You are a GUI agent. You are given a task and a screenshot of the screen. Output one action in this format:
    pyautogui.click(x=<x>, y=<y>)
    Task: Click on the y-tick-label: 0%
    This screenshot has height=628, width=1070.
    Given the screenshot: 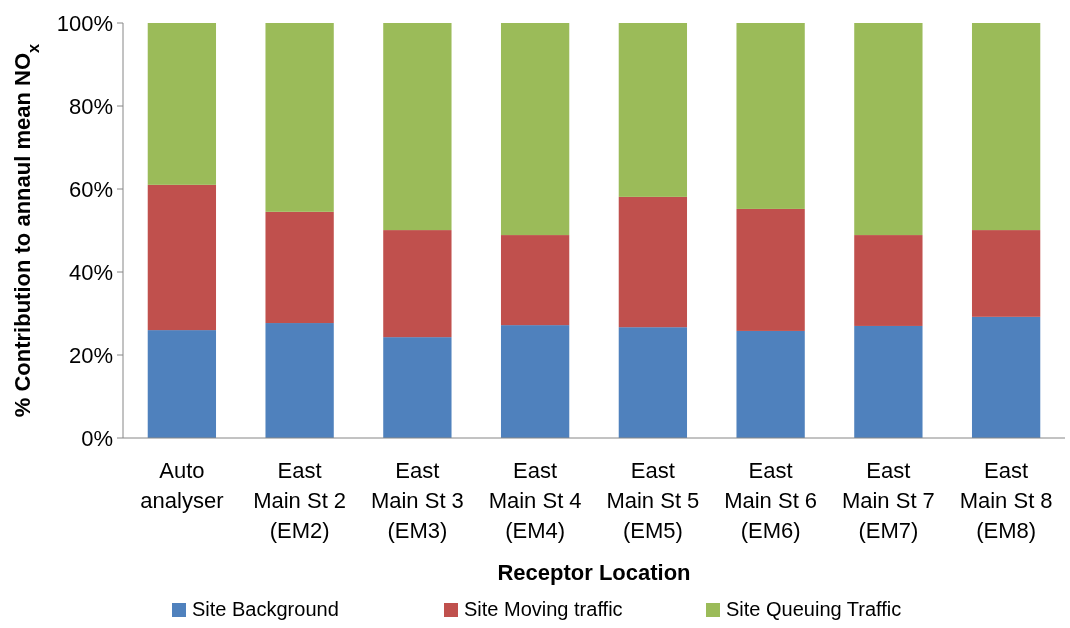 What is the action you would take?
    pyautogui.click(x=97, y=438)
    